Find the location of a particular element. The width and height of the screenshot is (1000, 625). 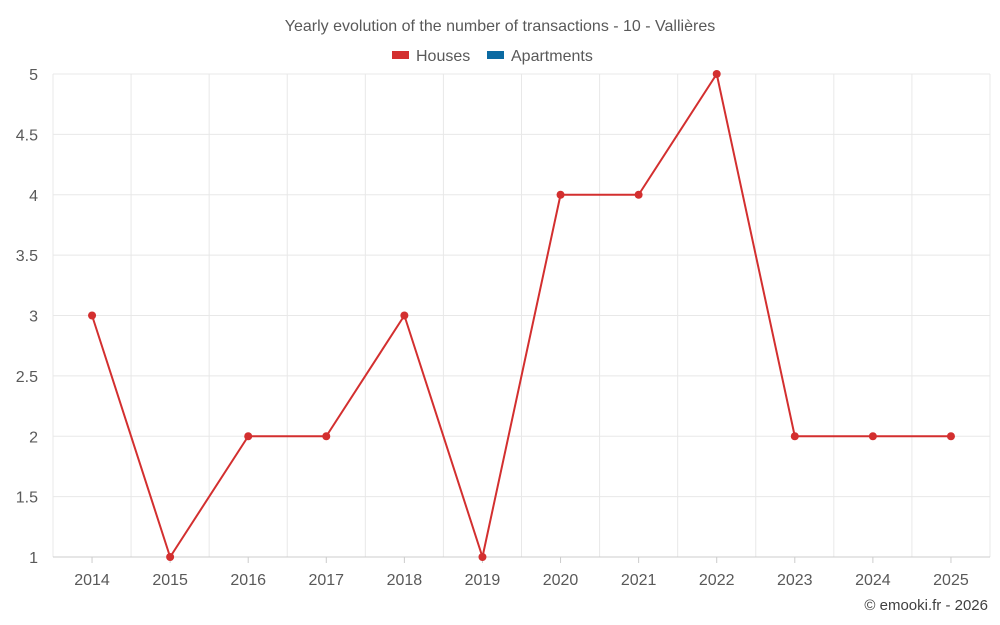

y-tick-label: 2.5 is located at coordinates (27, 377).